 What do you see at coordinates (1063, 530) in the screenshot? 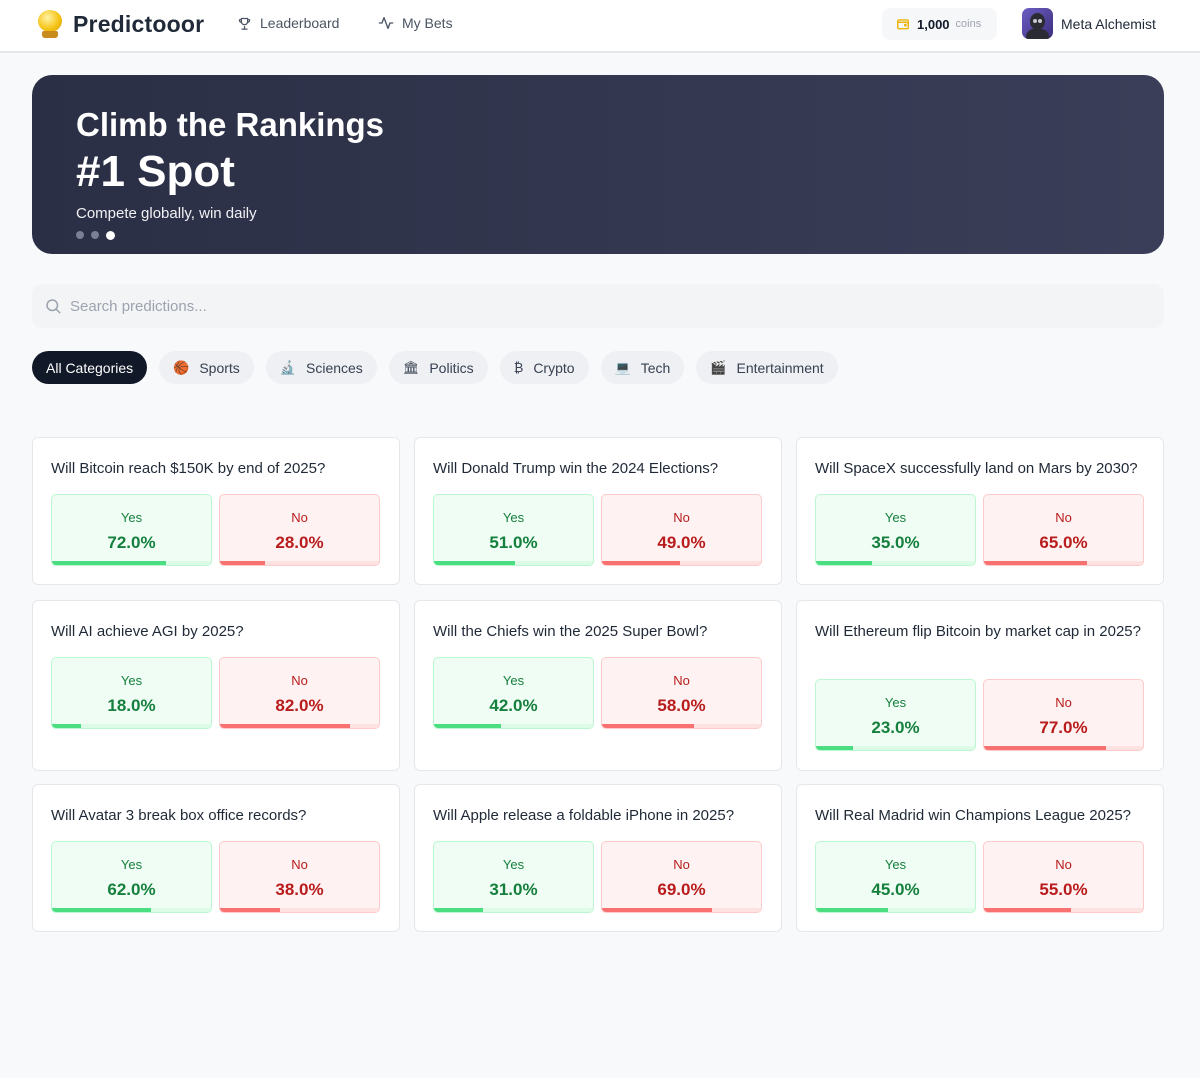
I see `no-option-button: No 65.0%` at bounding box center [1063, 530].